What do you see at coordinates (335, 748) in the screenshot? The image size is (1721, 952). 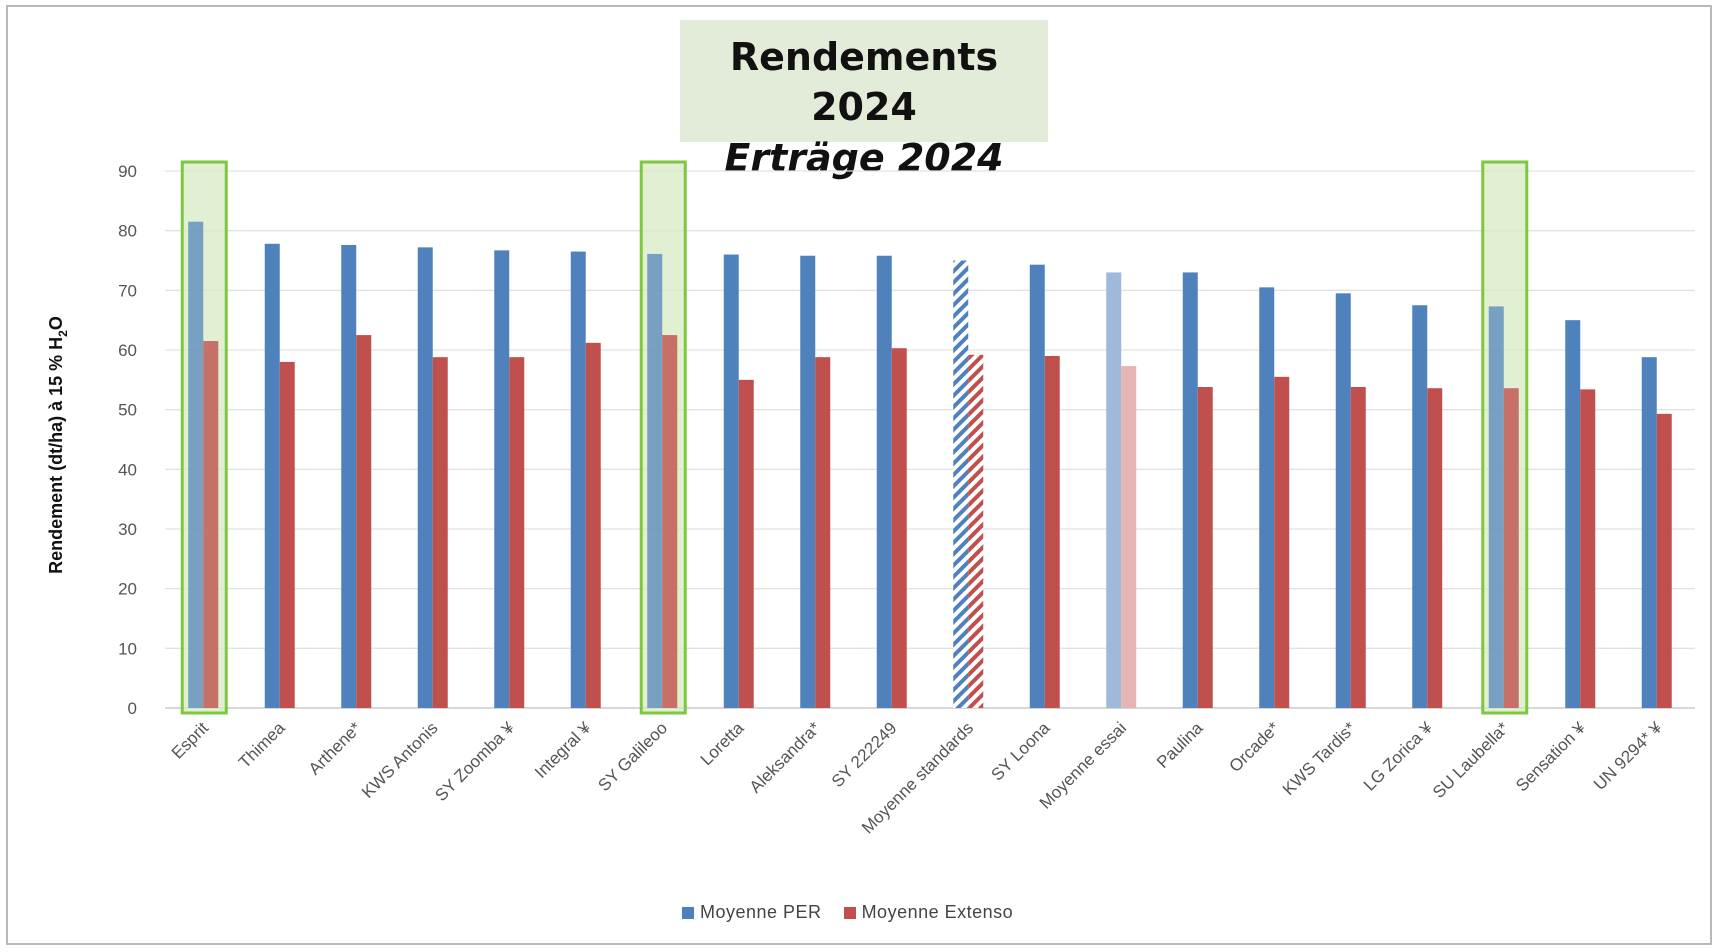 I see `x-tick-label: Arthene*` at bounding box center [335, 748].